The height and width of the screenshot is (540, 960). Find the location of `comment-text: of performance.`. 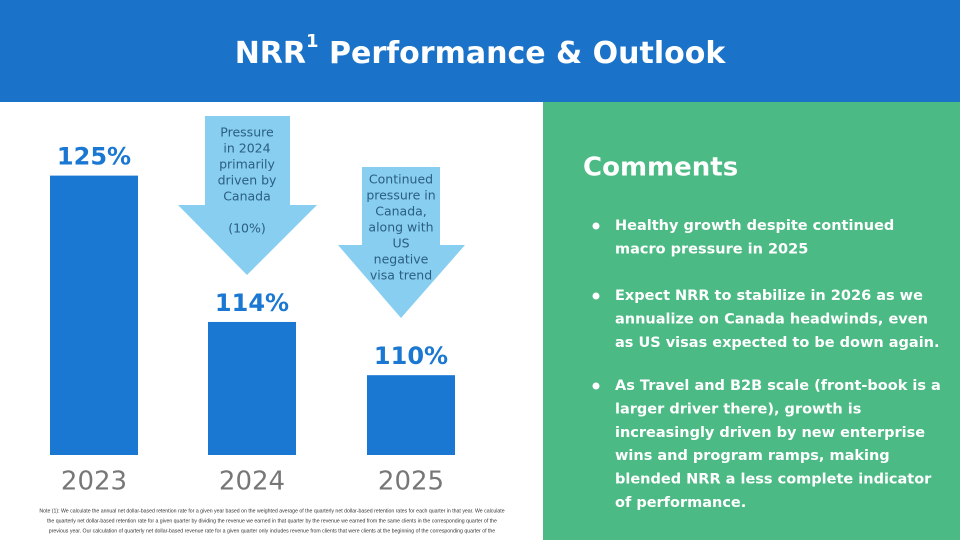

comment-text: of performance. is located at coordinates (680, 503).